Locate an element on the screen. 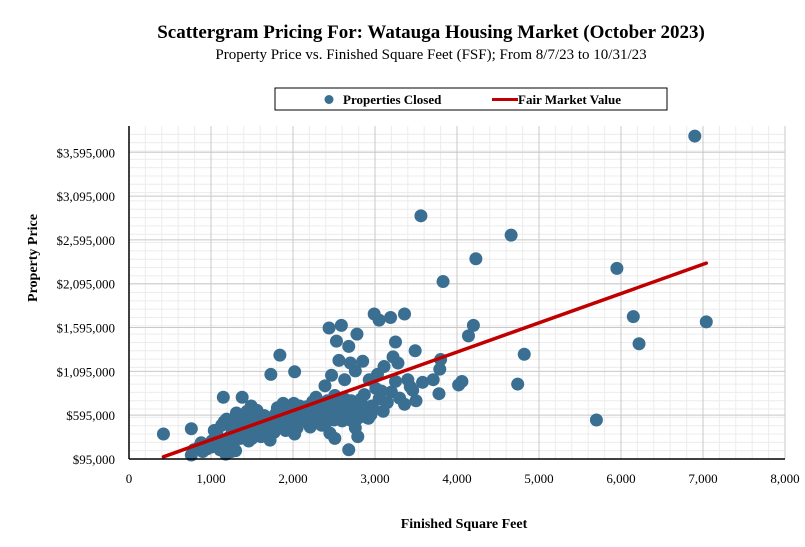 The width and height of the screenshot is (805, 547). legend: Properties Closed Fair Market Value is located at coordinates (471, 99).